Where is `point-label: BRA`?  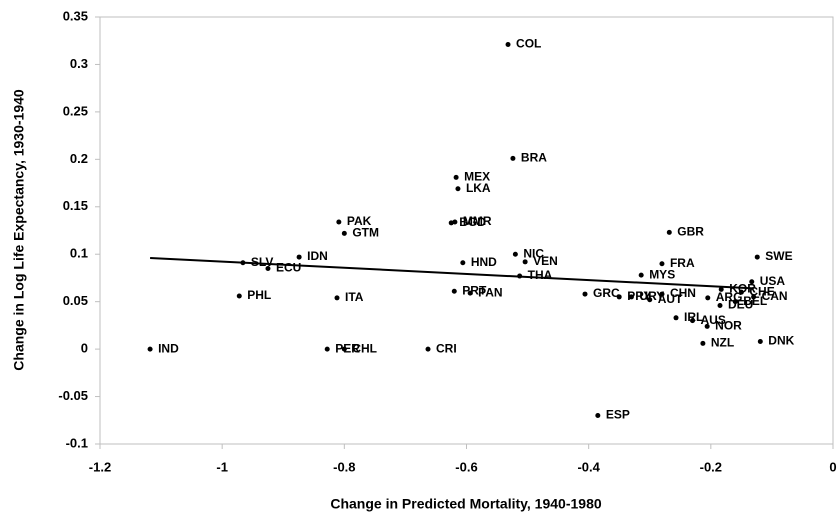 point-label: BRA is located at coordinates (534, 158).